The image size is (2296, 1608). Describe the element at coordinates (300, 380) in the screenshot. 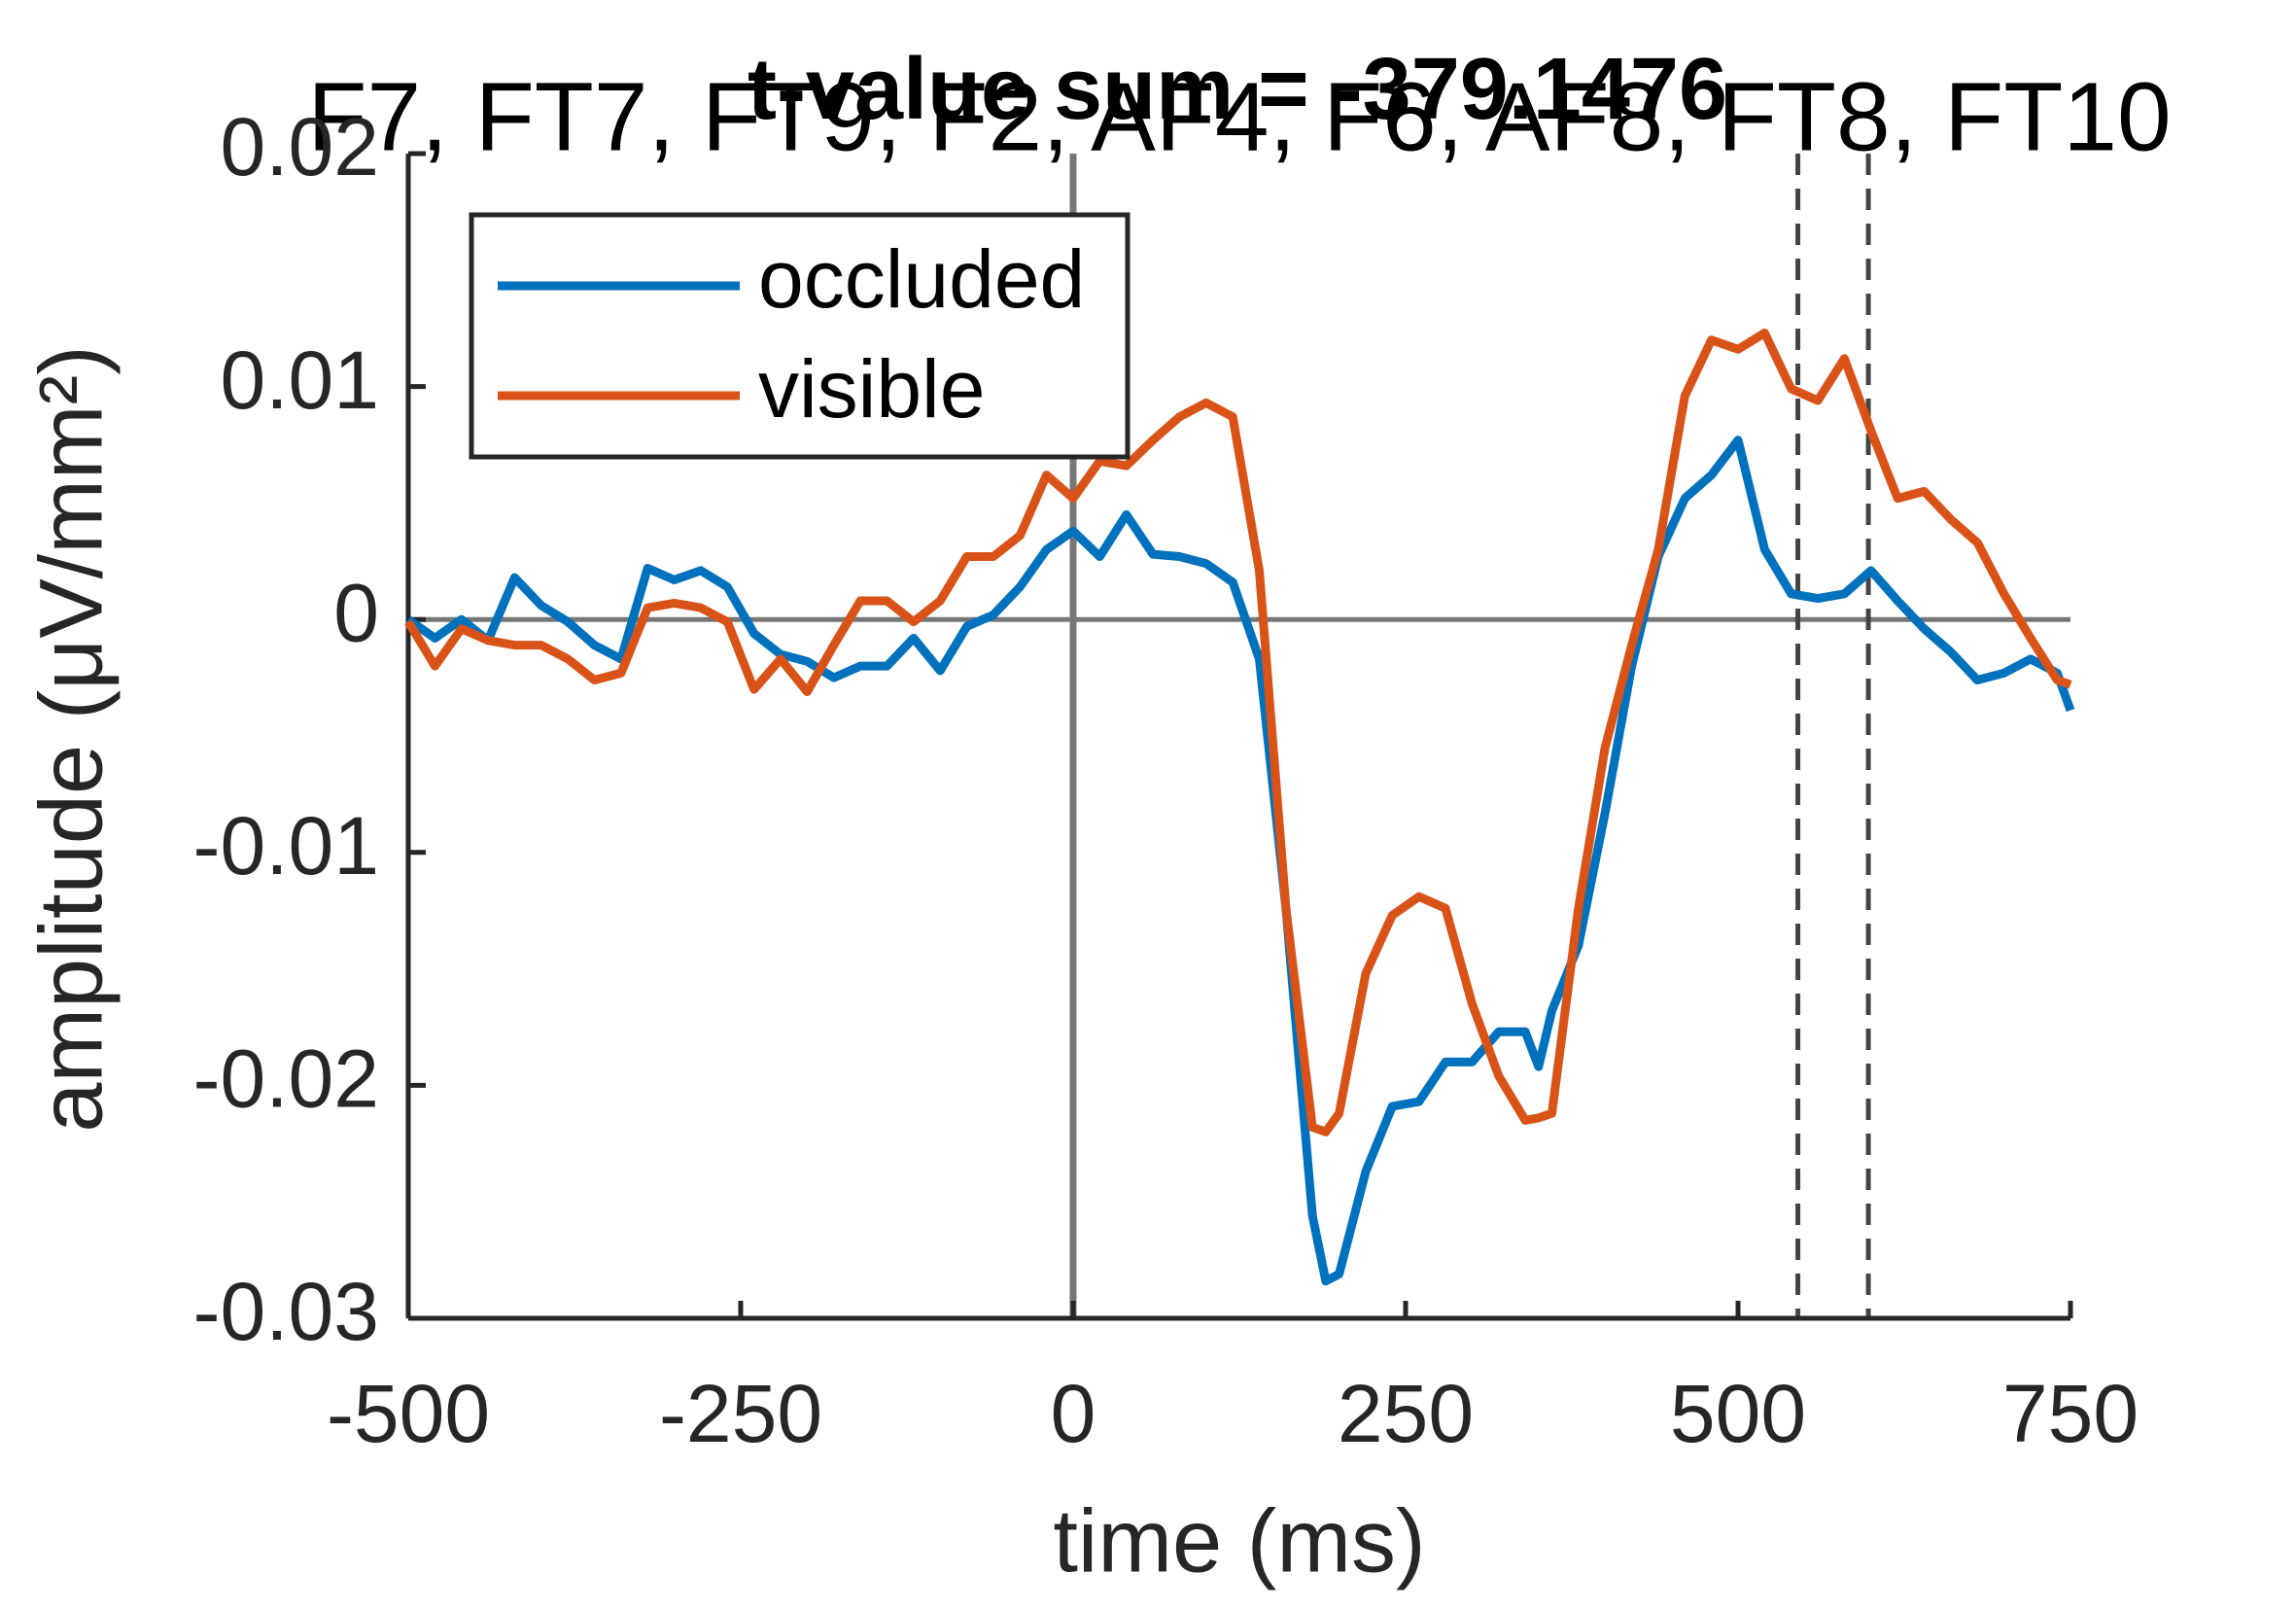

I see `y-tick-label: 0.01` at that location.